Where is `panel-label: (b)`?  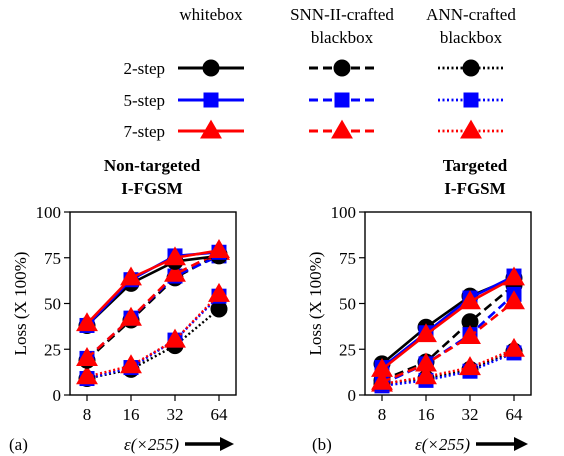
panel-label: (b) is located at coordinates (322, 444).